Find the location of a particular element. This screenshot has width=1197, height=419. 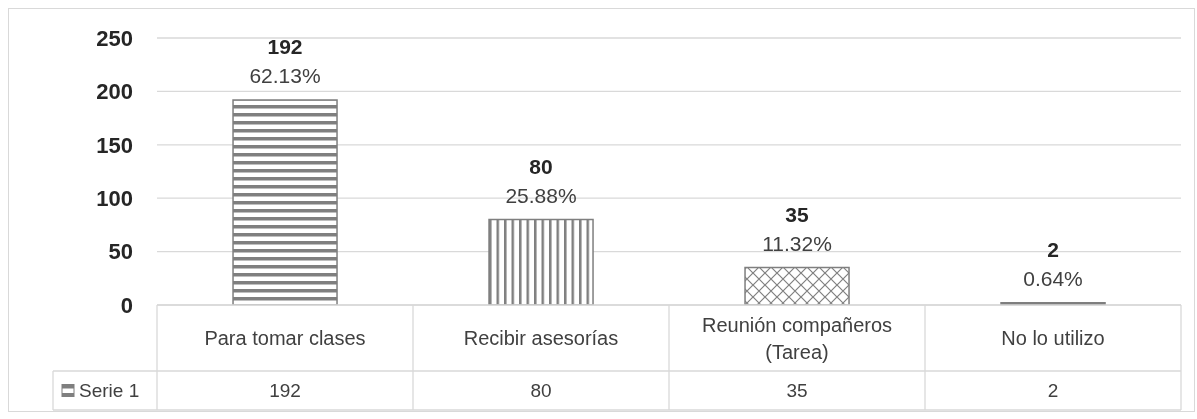

y-tick-label: 100 is located at coordinates (114, 199).